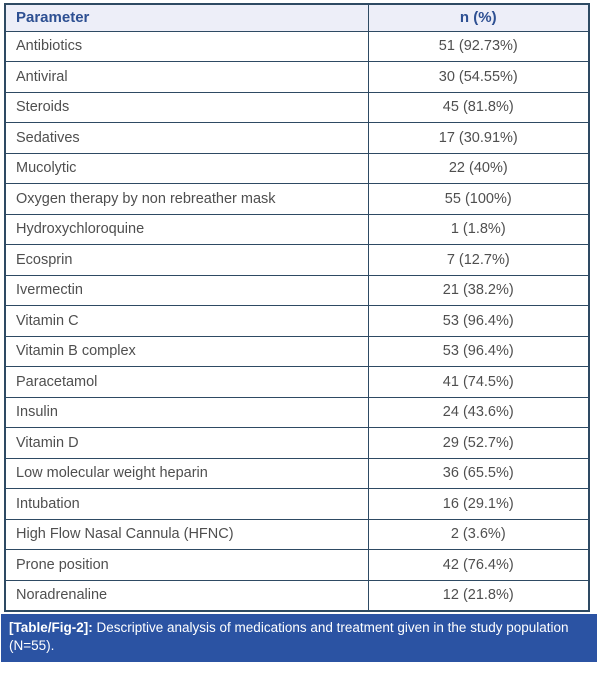  Describe the element at coordinates (186, 534) in the screenshot. I see `parameter-cell: High Flow Nasal Cannula (HFNC)` at that location.